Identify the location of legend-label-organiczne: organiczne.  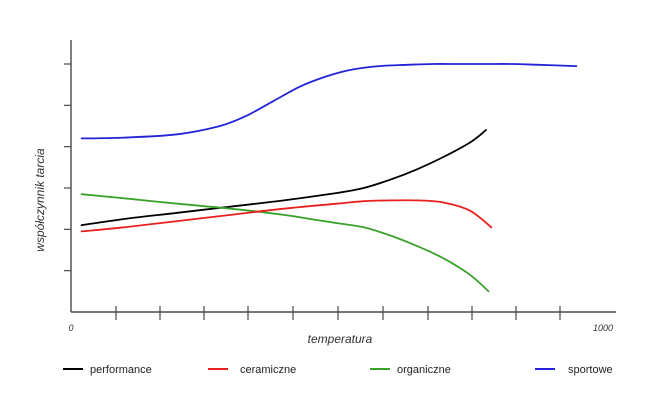
(424, 370).